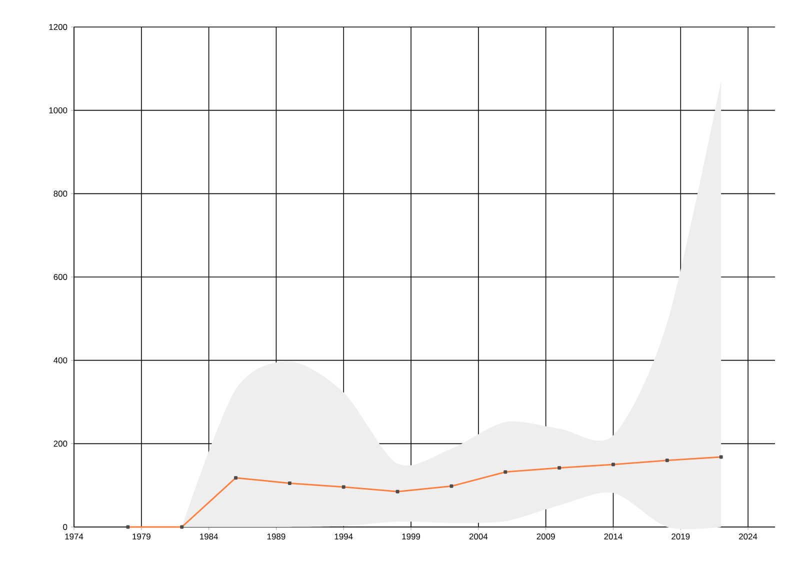  What do you see at coordinates (58, 110) in the screenshot?
I see `y-tick-label: 1000` at bounding box center [58, 110].